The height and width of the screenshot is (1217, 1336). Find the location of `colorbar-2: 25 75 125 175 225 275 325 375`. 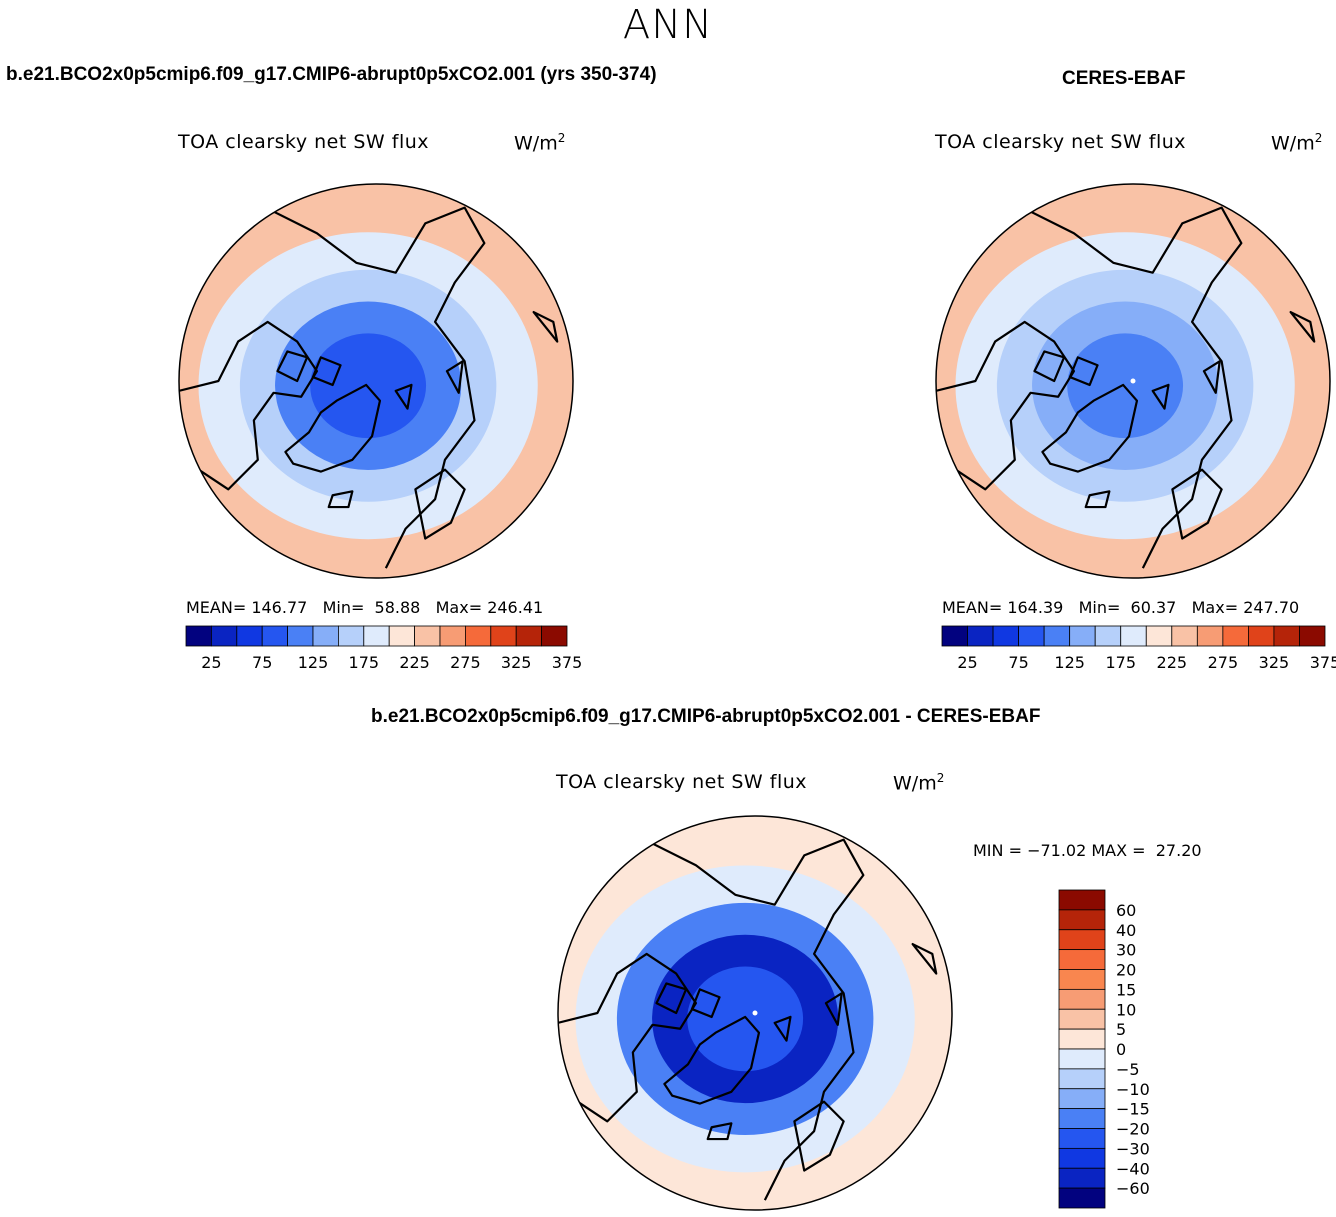

colorbar-2: 25 75 125 175 225 275 325 375 is located at coordinates (1138, 648).